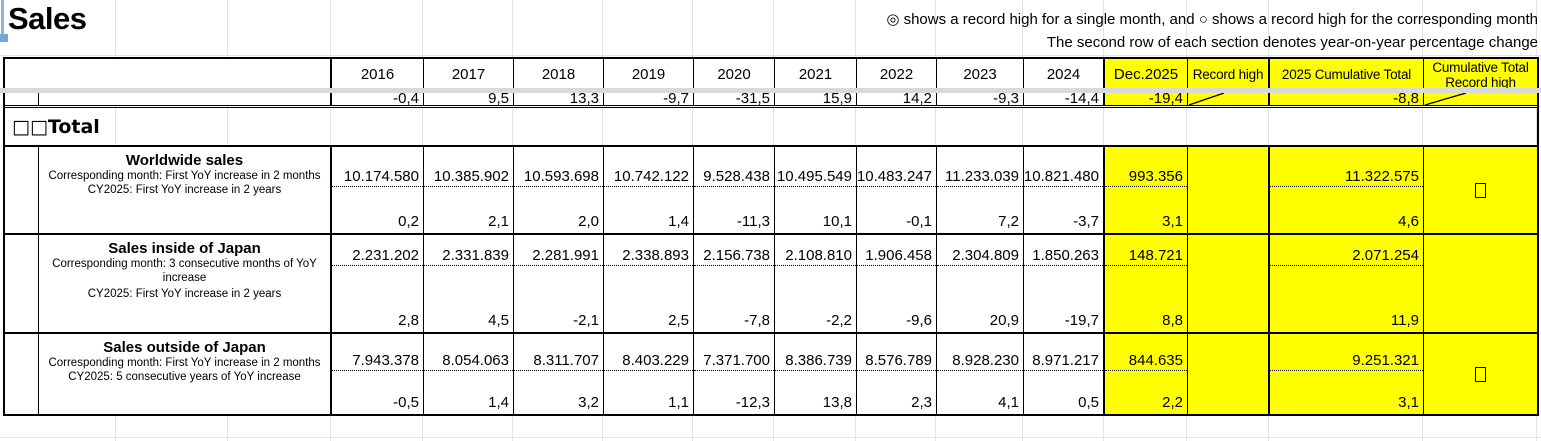  Describe the element at coordinates (816, 190) in the screenshot. I see `cell-ww-2021: 10.495.549 10,1` at that location.